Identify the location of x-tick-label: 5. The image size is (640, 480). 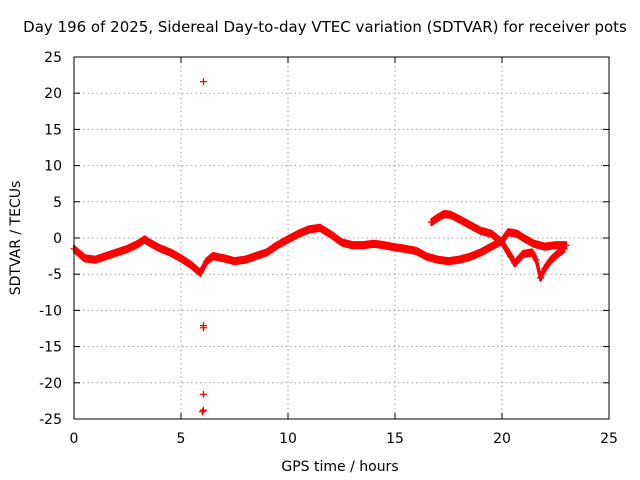
(181, 439).